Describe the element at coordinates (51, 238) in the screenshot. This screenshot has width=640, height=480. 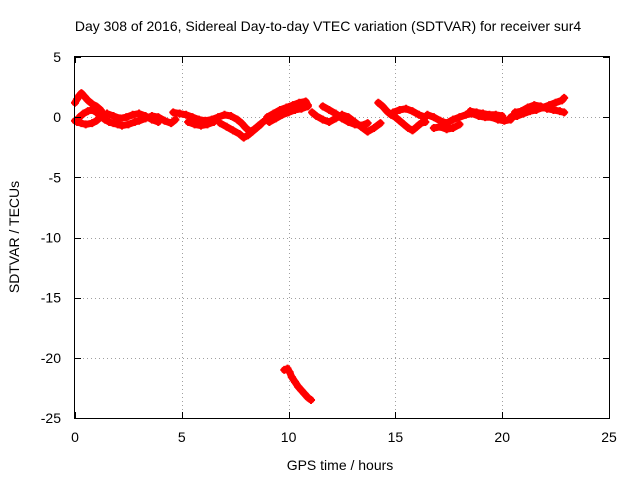
I see `y-tick-label: -10` at that location.